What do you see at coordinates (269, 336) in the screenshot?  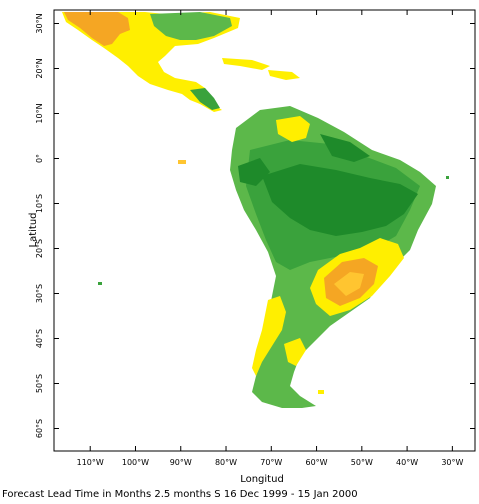 I see `region-patagonia-yellow` at bounding box center [269, 336].